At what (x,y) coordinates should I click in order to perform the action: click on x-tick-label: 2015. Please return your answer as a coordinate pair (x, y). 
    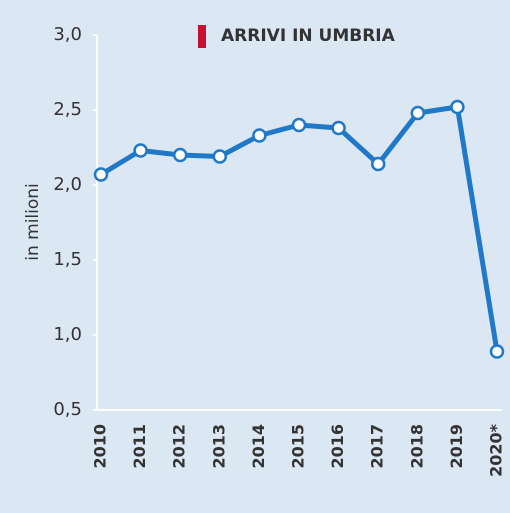
    Looking at the image, I should click on (298, 446).